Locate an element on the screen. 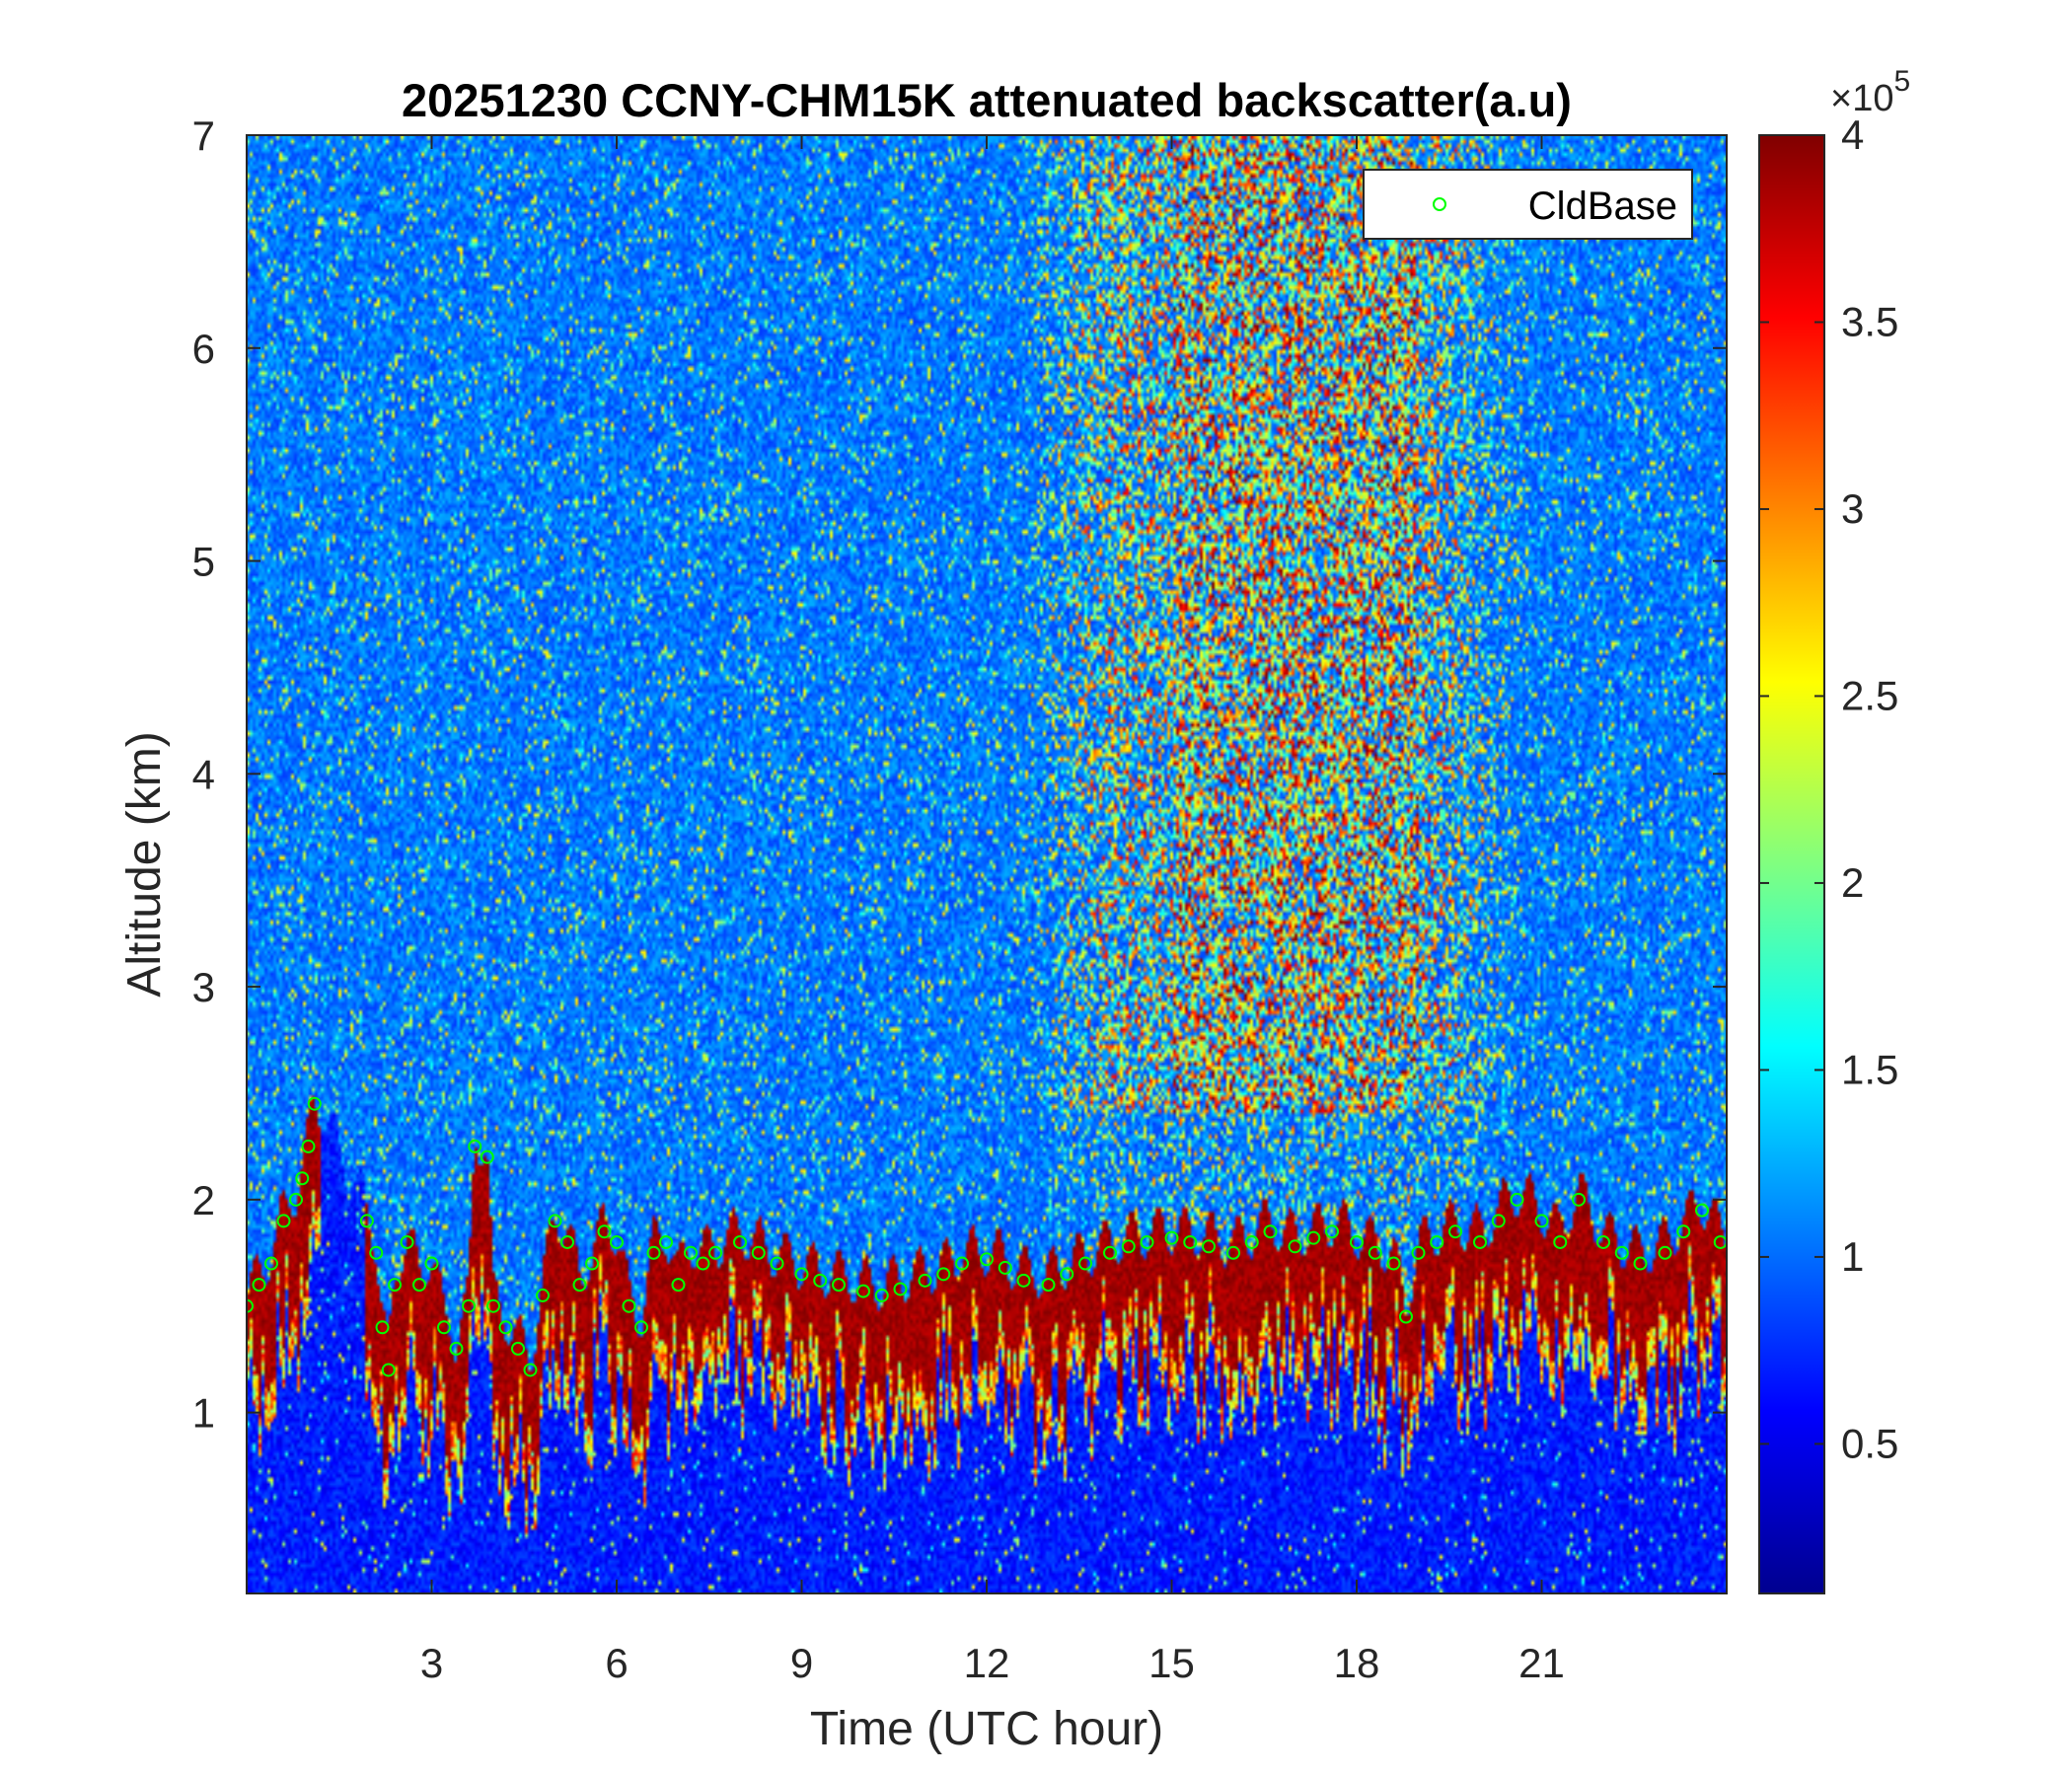 The image size is (2072, 1776). colorbar-multiplier-base: ×10 is located at coordinates (1862, 99).